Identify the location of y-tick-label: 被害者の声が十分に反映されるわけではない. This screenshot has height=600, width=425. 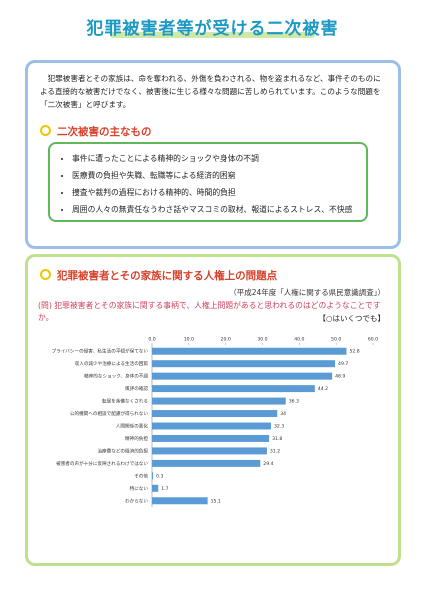
(102, 463).